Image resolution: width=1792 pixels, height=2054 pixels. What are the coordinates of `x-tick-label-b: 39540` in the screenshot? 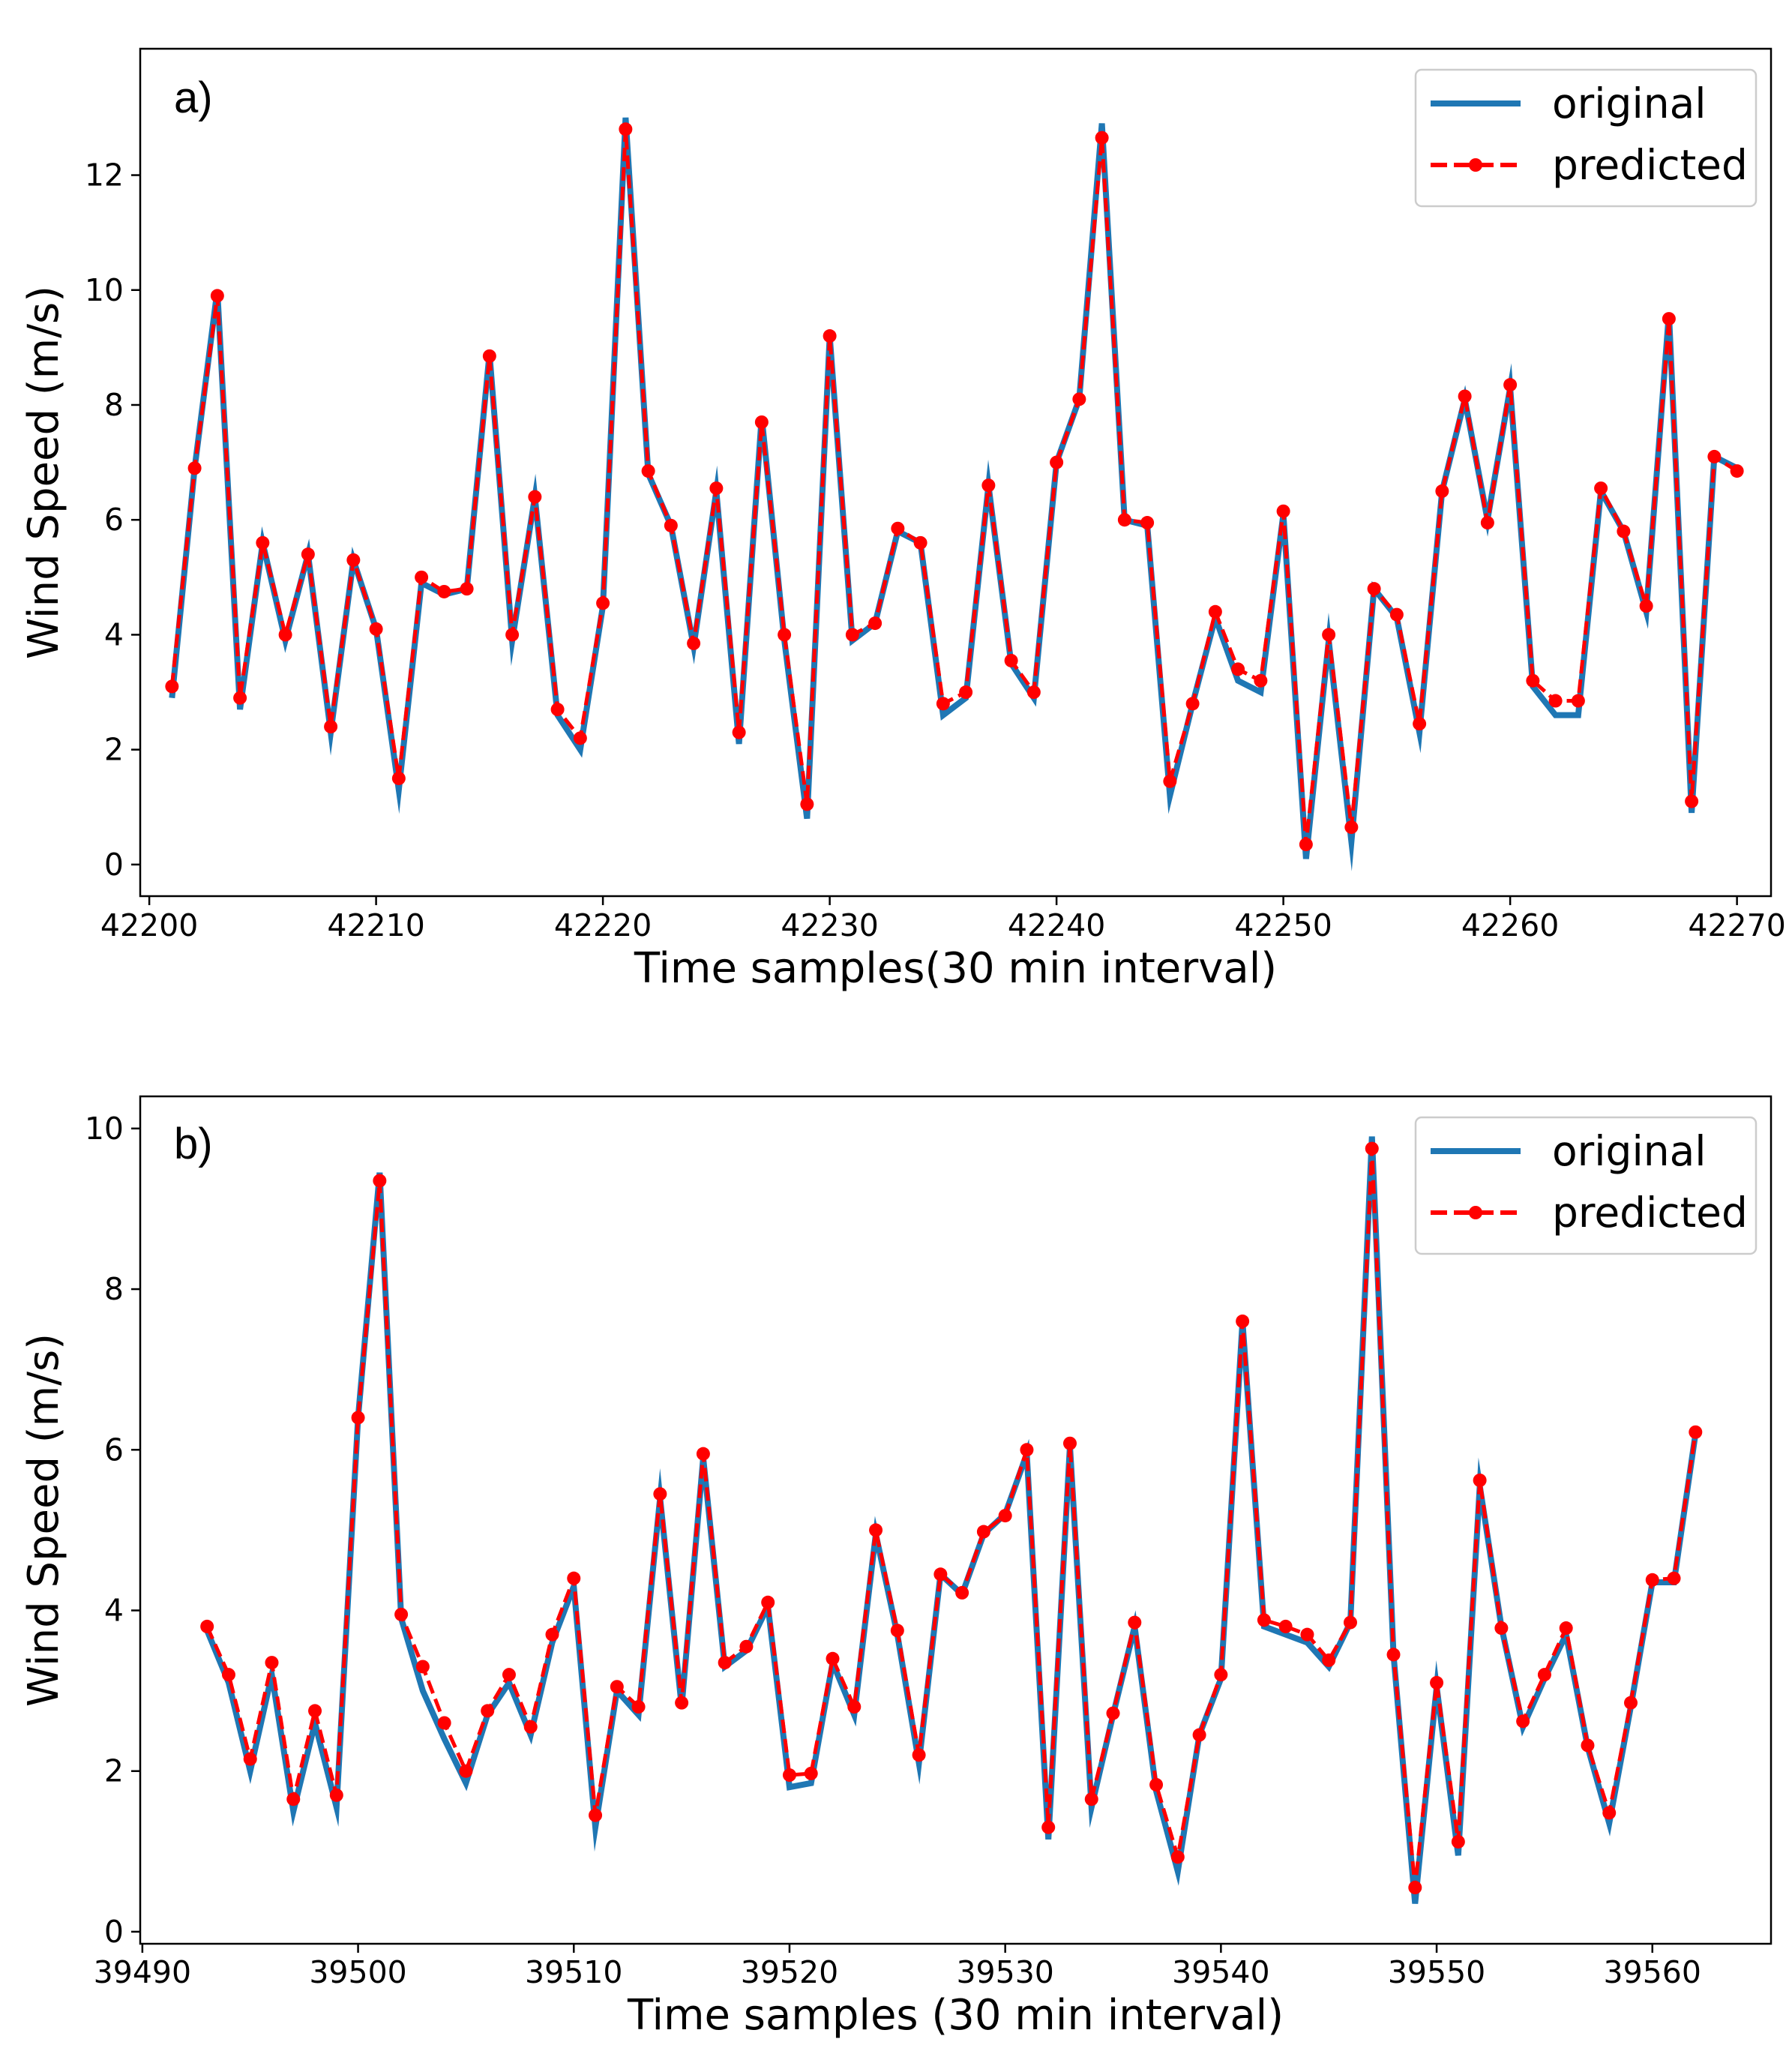 It's located at (1220, 1972).